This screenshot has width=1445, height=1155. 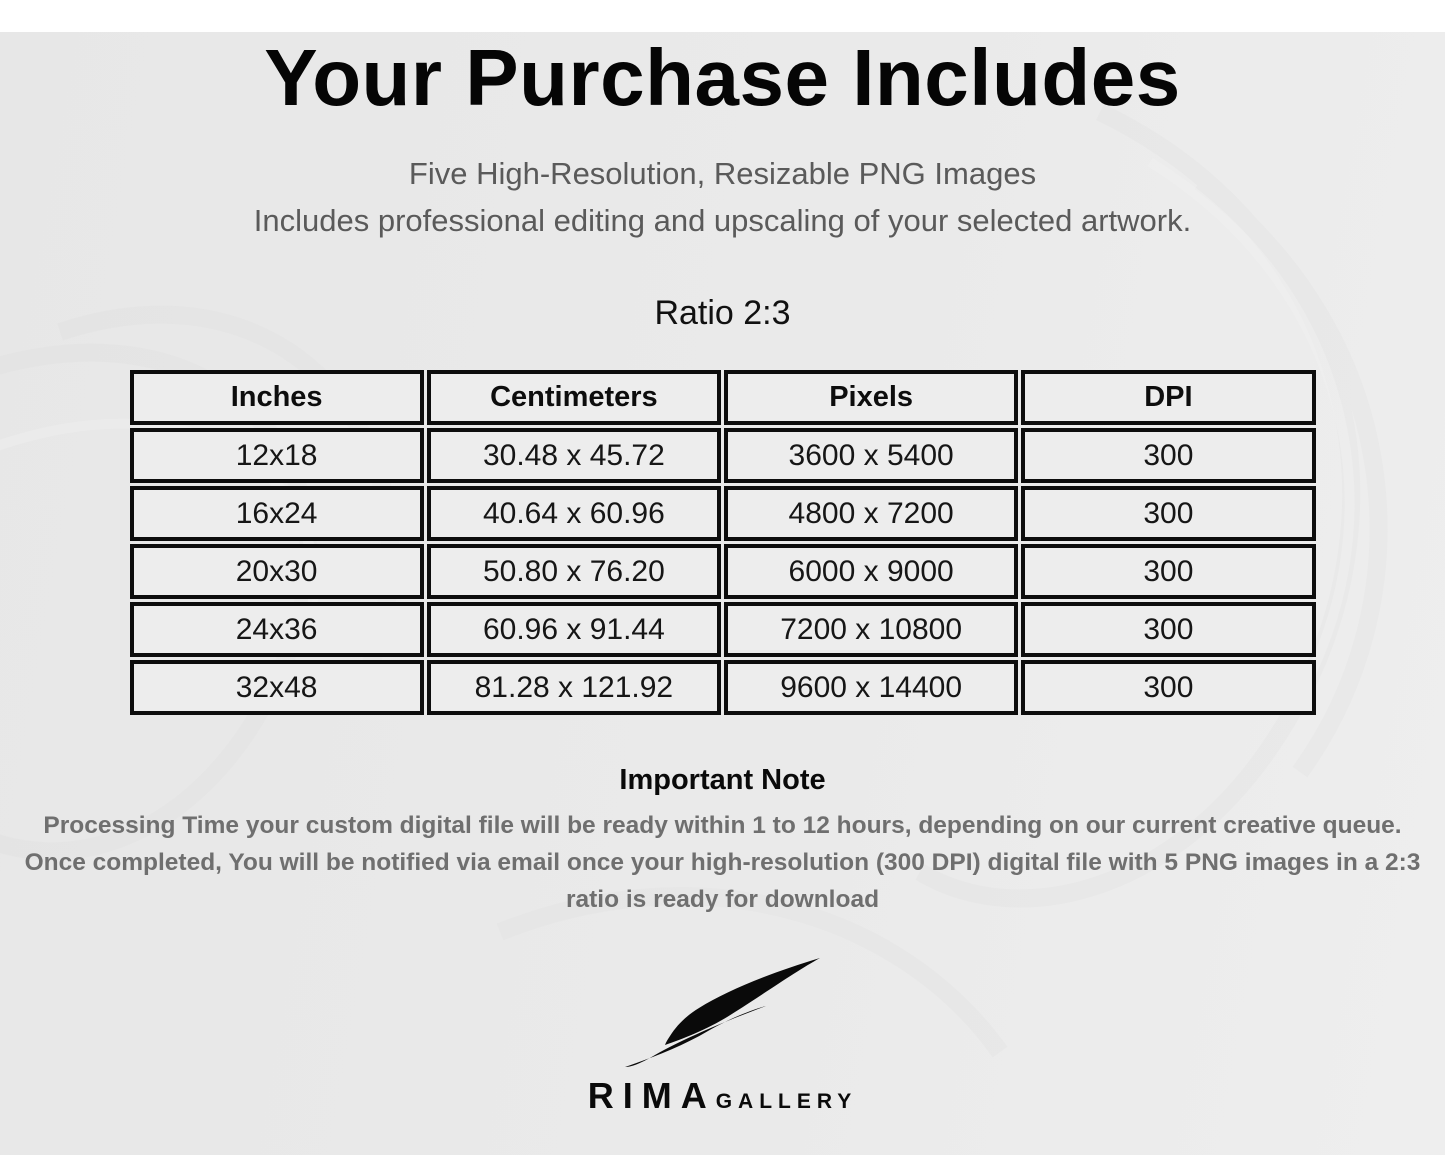 I want to click on table-cell: 3600 x 5400, so click(x=871, y=455).